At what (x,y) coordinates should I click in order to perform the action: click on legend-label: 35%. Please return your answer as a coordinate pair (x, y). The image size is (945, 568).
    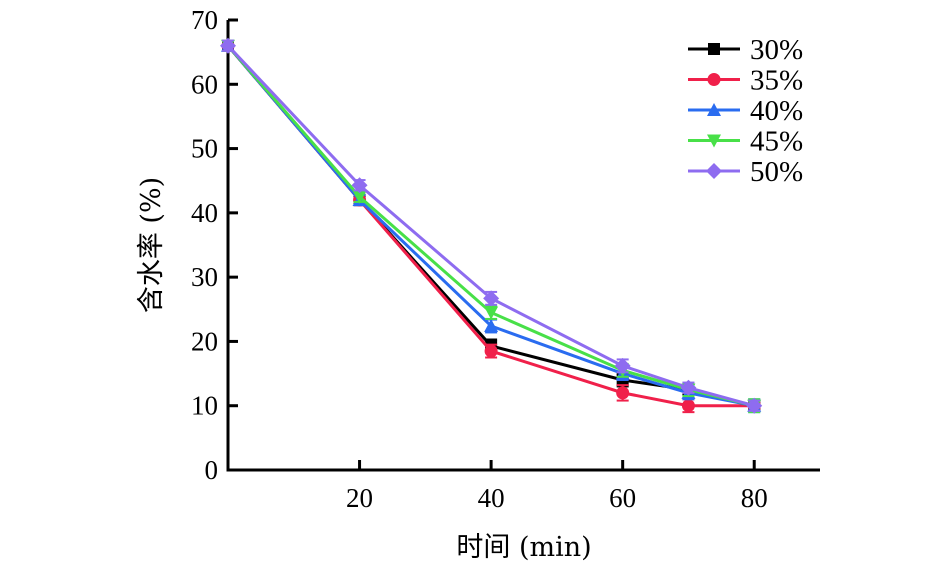
    Looking at the image, I should click on (776, 81).